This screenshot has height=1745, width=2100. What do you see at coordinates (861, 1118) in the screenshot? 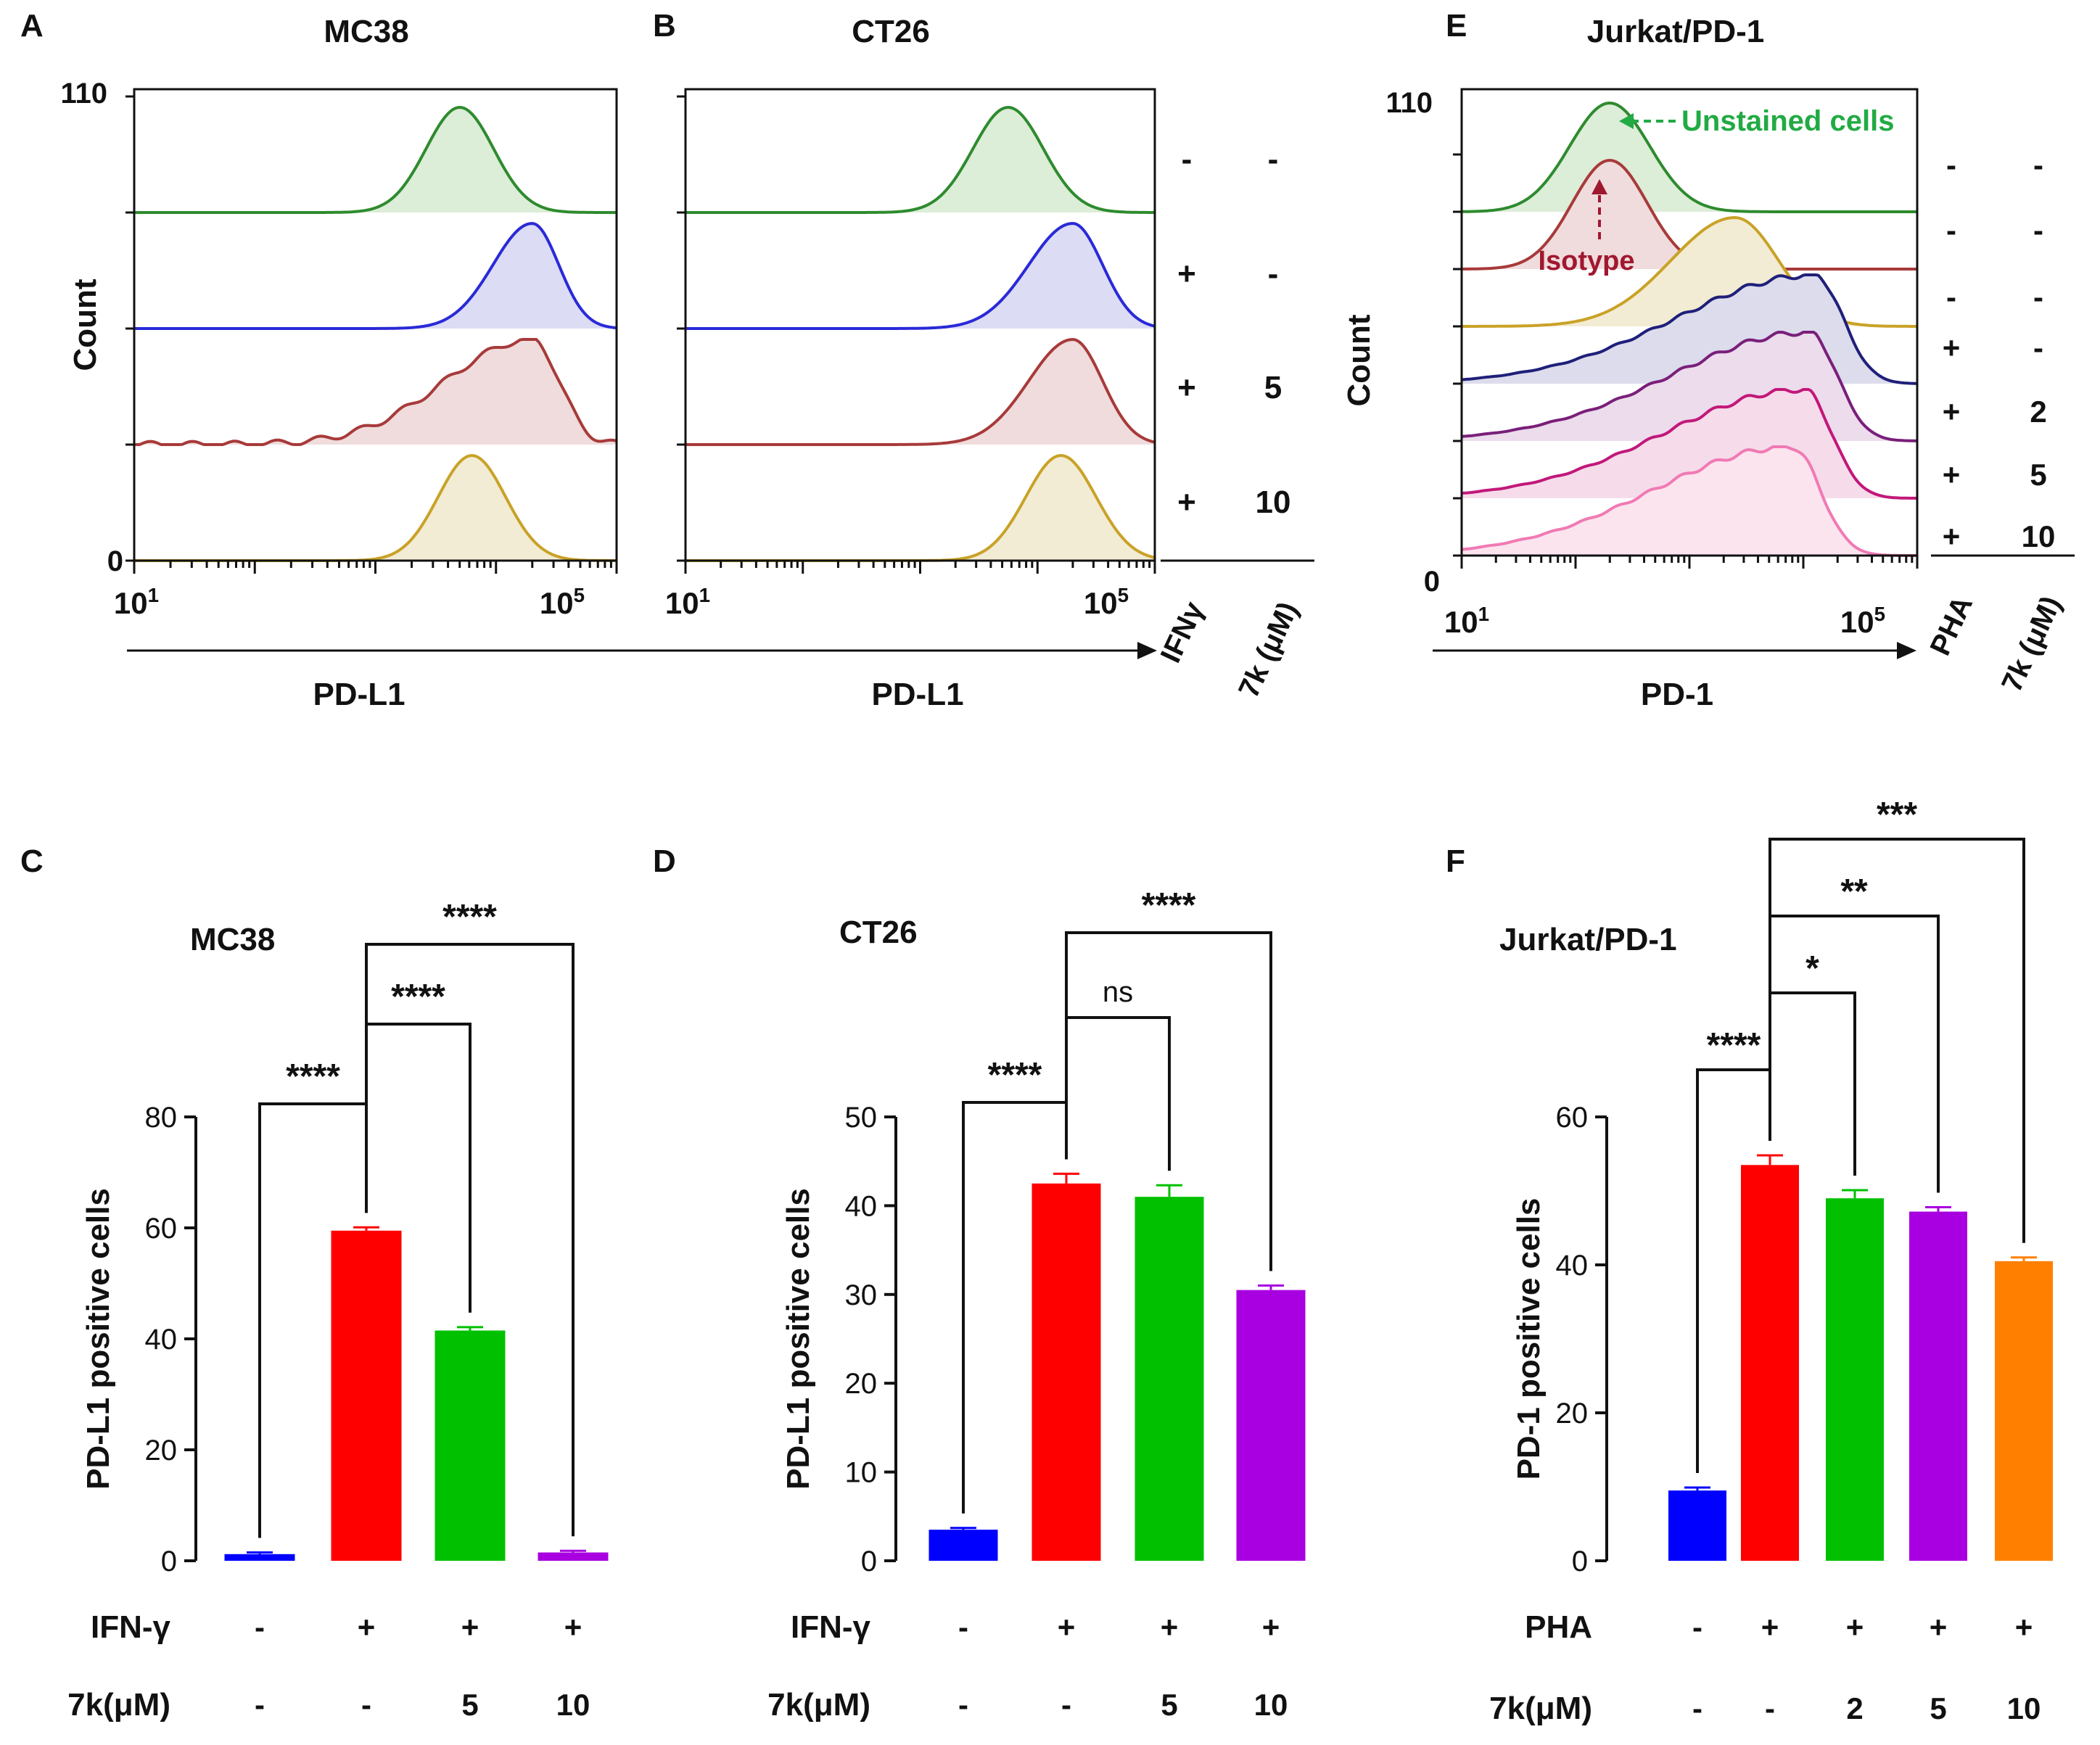
I see `y-tick-label: 50` at bounding box center [861, 1118].